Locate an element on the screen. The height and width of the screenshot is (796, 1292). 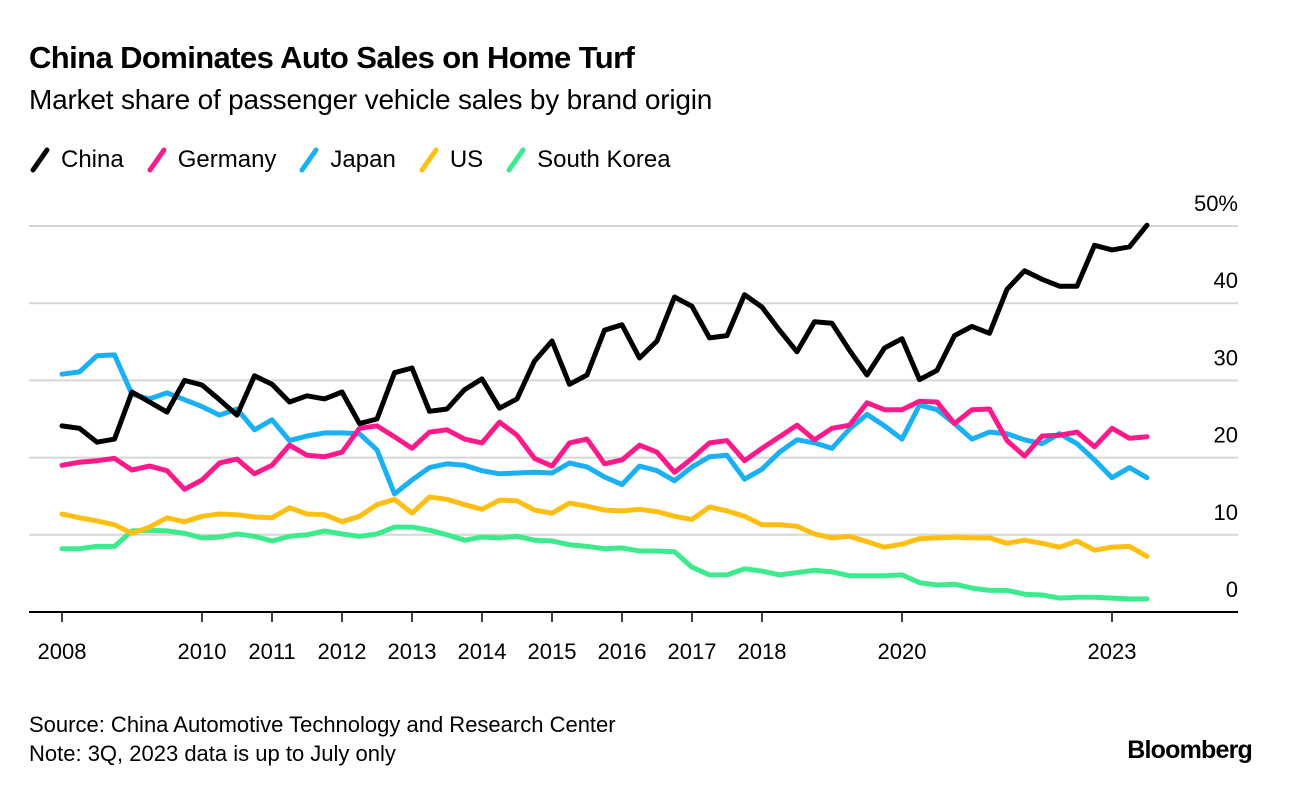
y-tick-label: 50% is located at coordinates (1216, 203).